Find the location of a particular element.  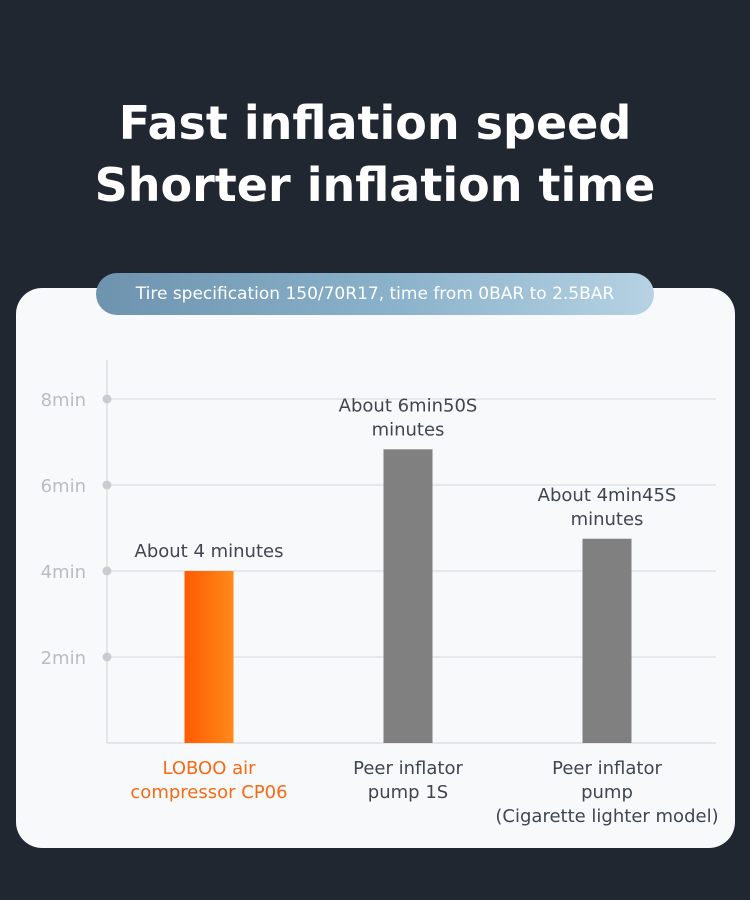

data-label: About 4 minutes is located at coordinates (209, 551).